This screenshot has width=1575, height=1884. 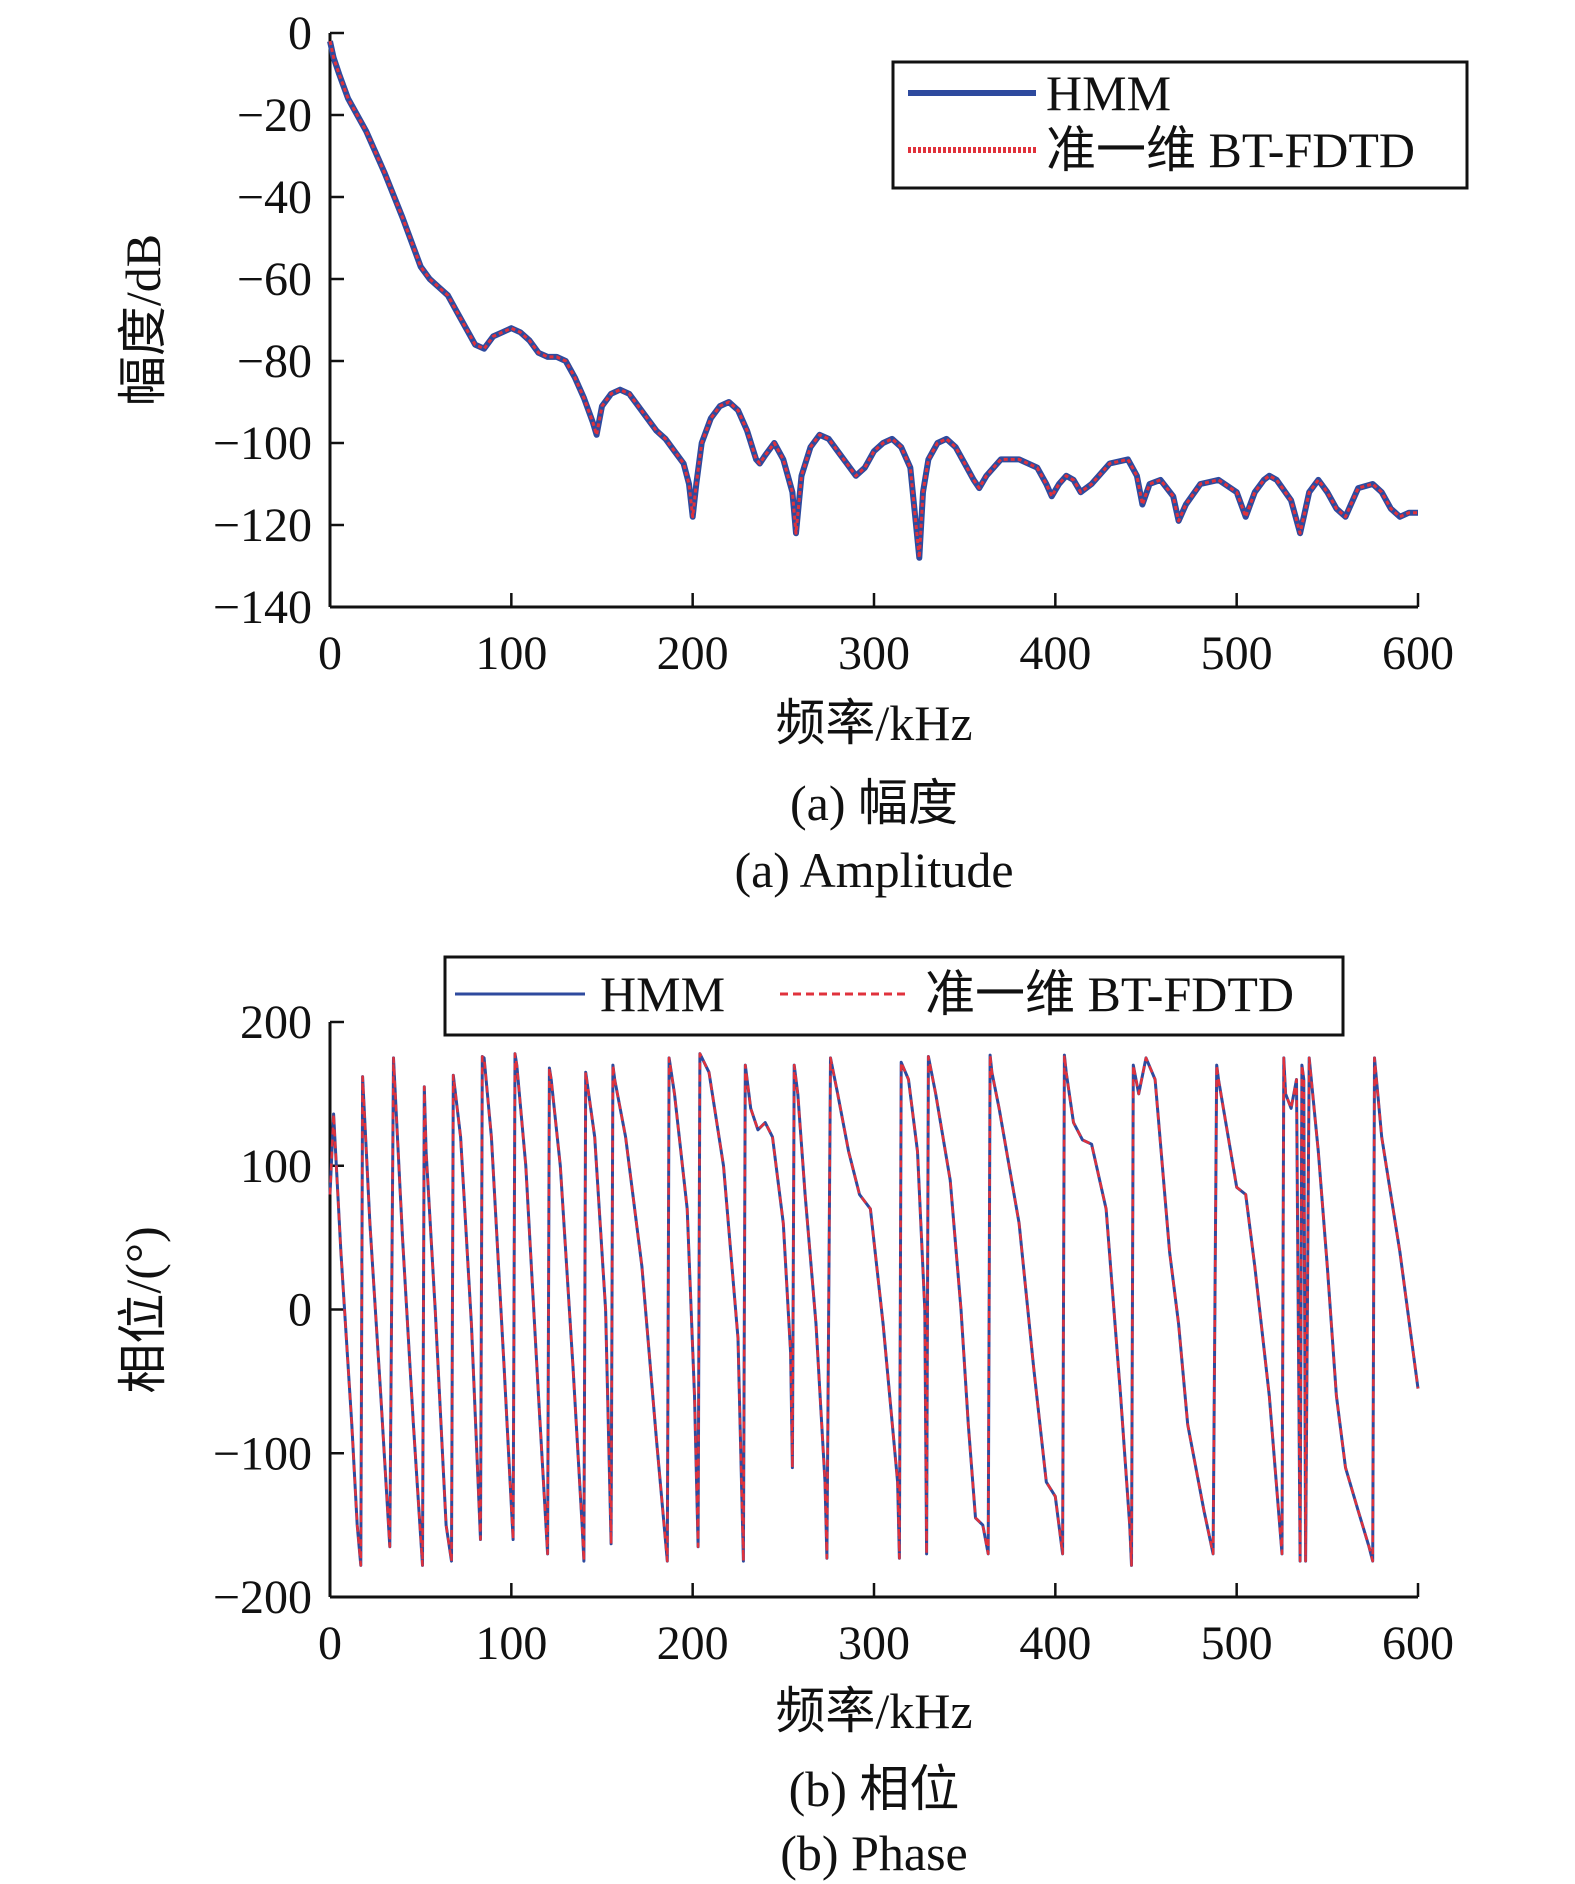 I want to click on y-tick-label: −200, so click(x=262, y=1597).